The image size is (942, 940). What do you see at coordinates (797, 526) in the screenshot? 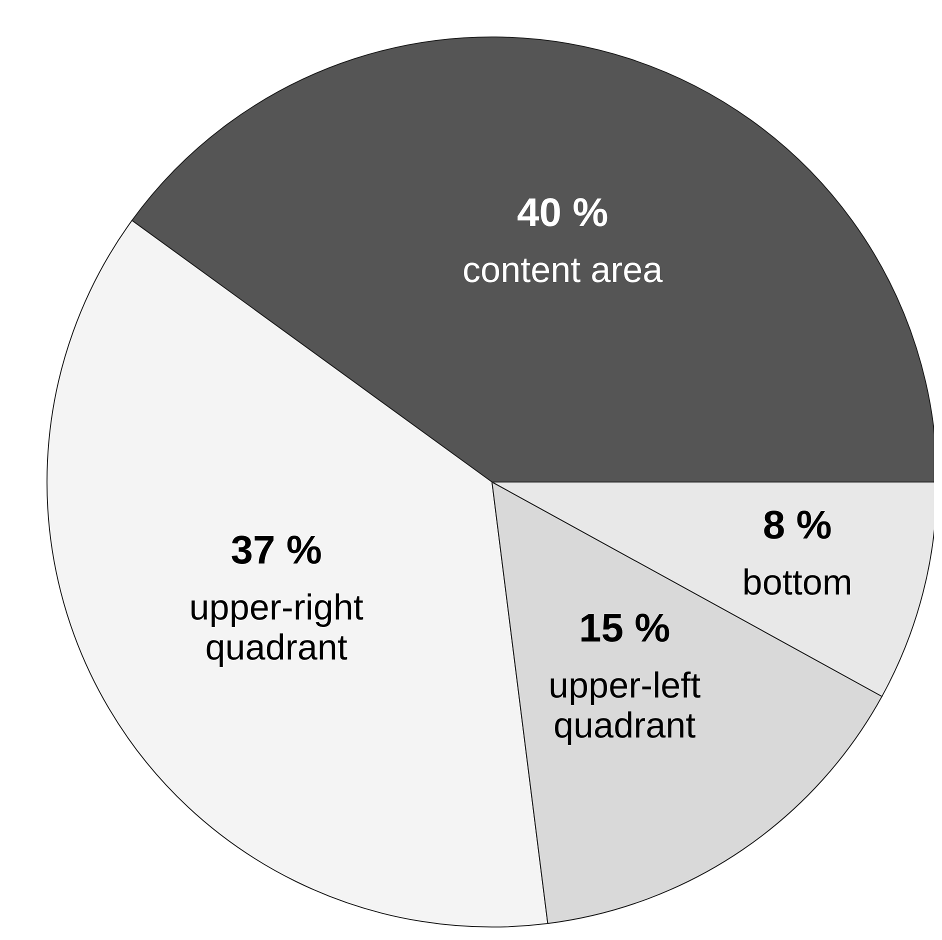
I see `data-label: 8 %` at bounding box center [797, 526].